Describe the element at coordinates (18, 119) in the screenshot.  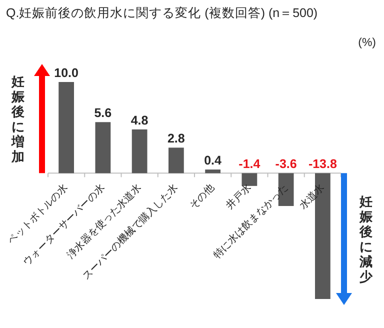
I see `text: 妊娠後に増加` at that location.